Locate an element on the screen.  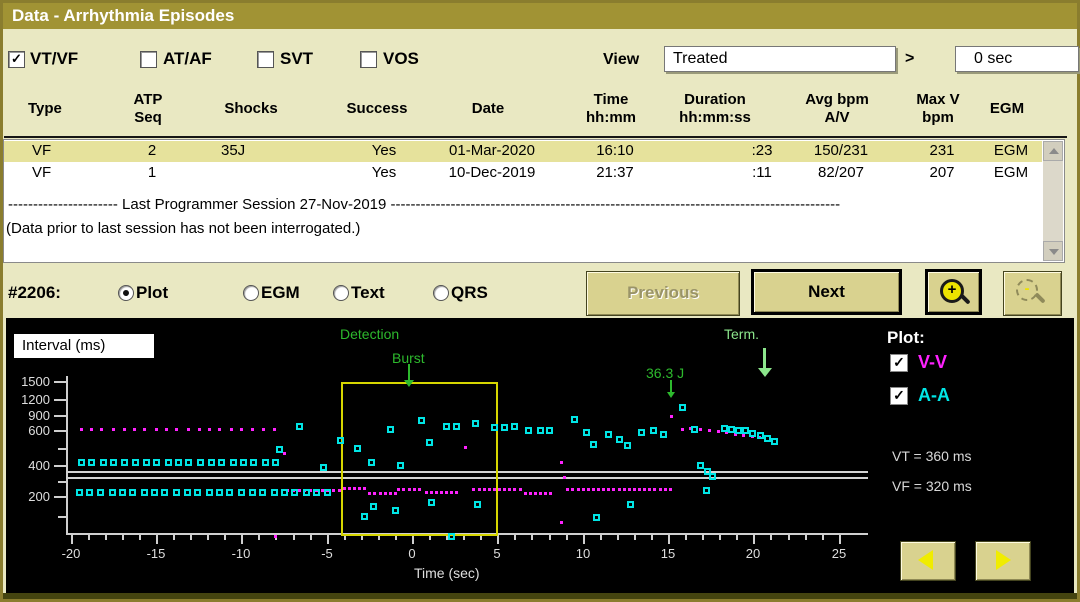
duration-box: 0 sec is located at coordinates (1017, 59).